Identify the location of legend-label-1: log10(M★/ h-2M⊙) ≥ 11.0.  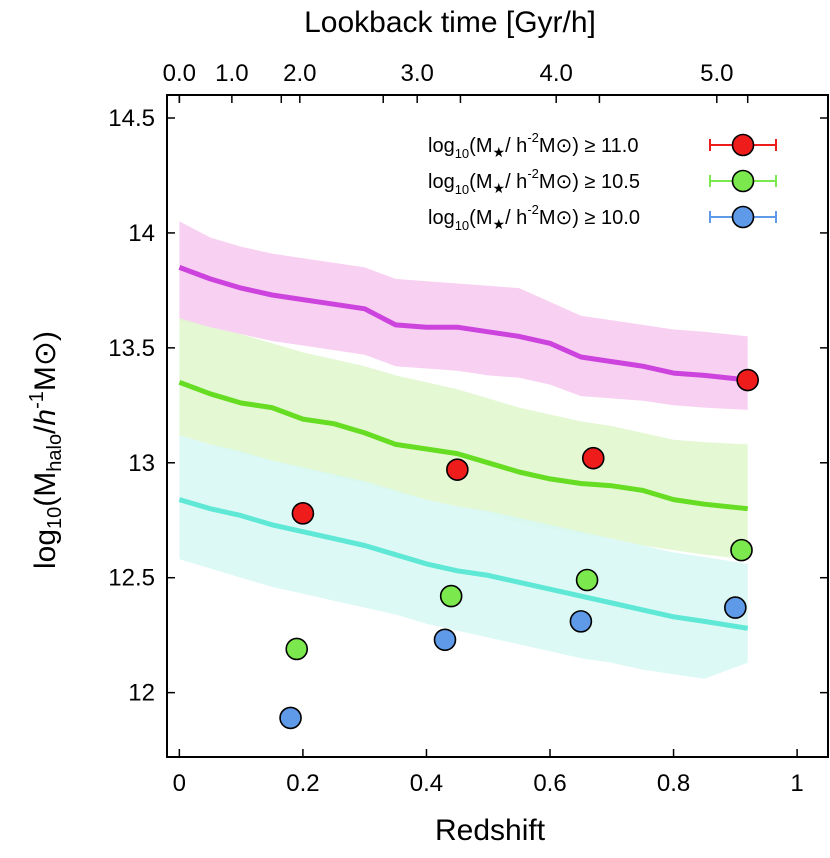
(533, 145).